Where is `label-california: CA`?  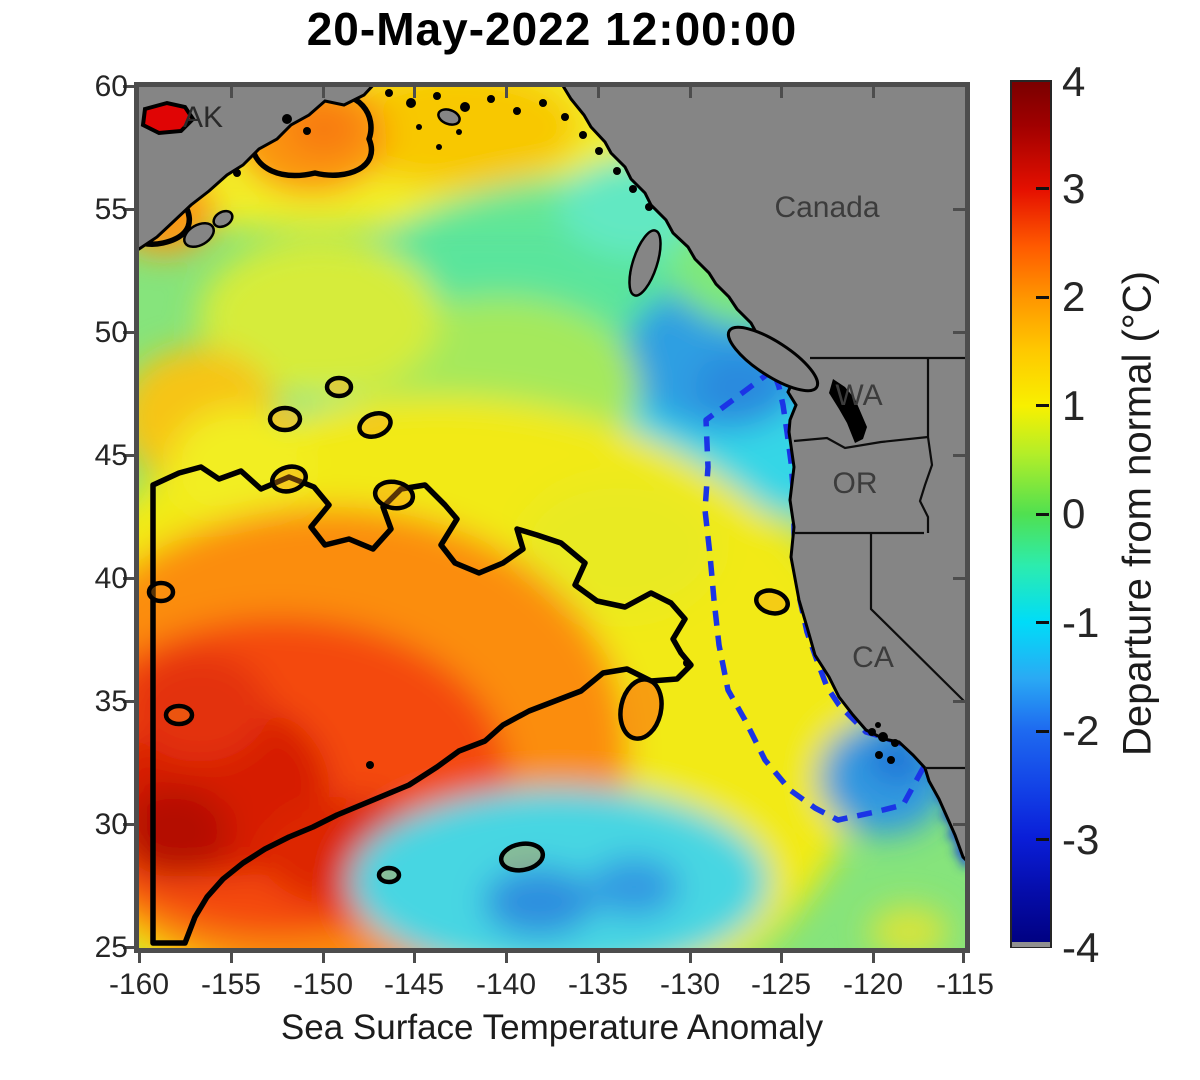
label-california: CA is located at coordinates (873, 657).